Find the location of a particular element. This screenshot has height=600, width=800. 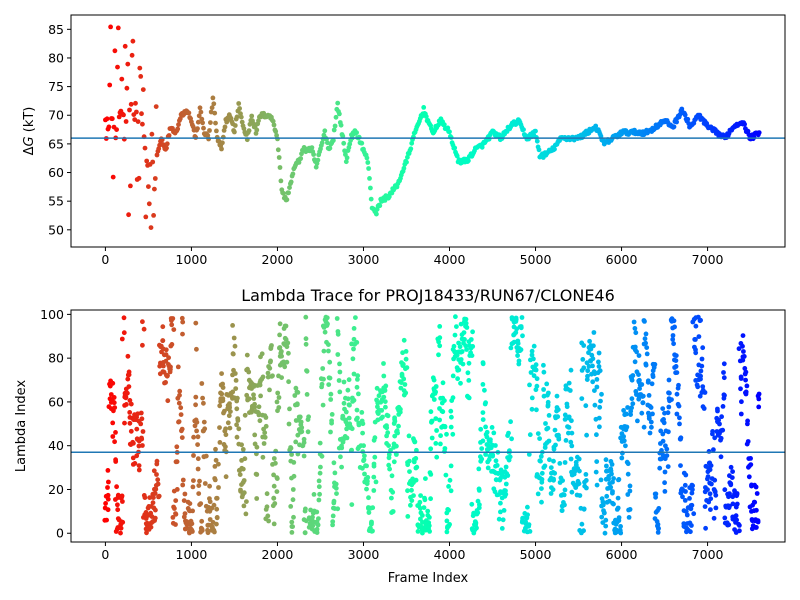

top-y-tick-label: 60 is located at coordinates (56, 172).